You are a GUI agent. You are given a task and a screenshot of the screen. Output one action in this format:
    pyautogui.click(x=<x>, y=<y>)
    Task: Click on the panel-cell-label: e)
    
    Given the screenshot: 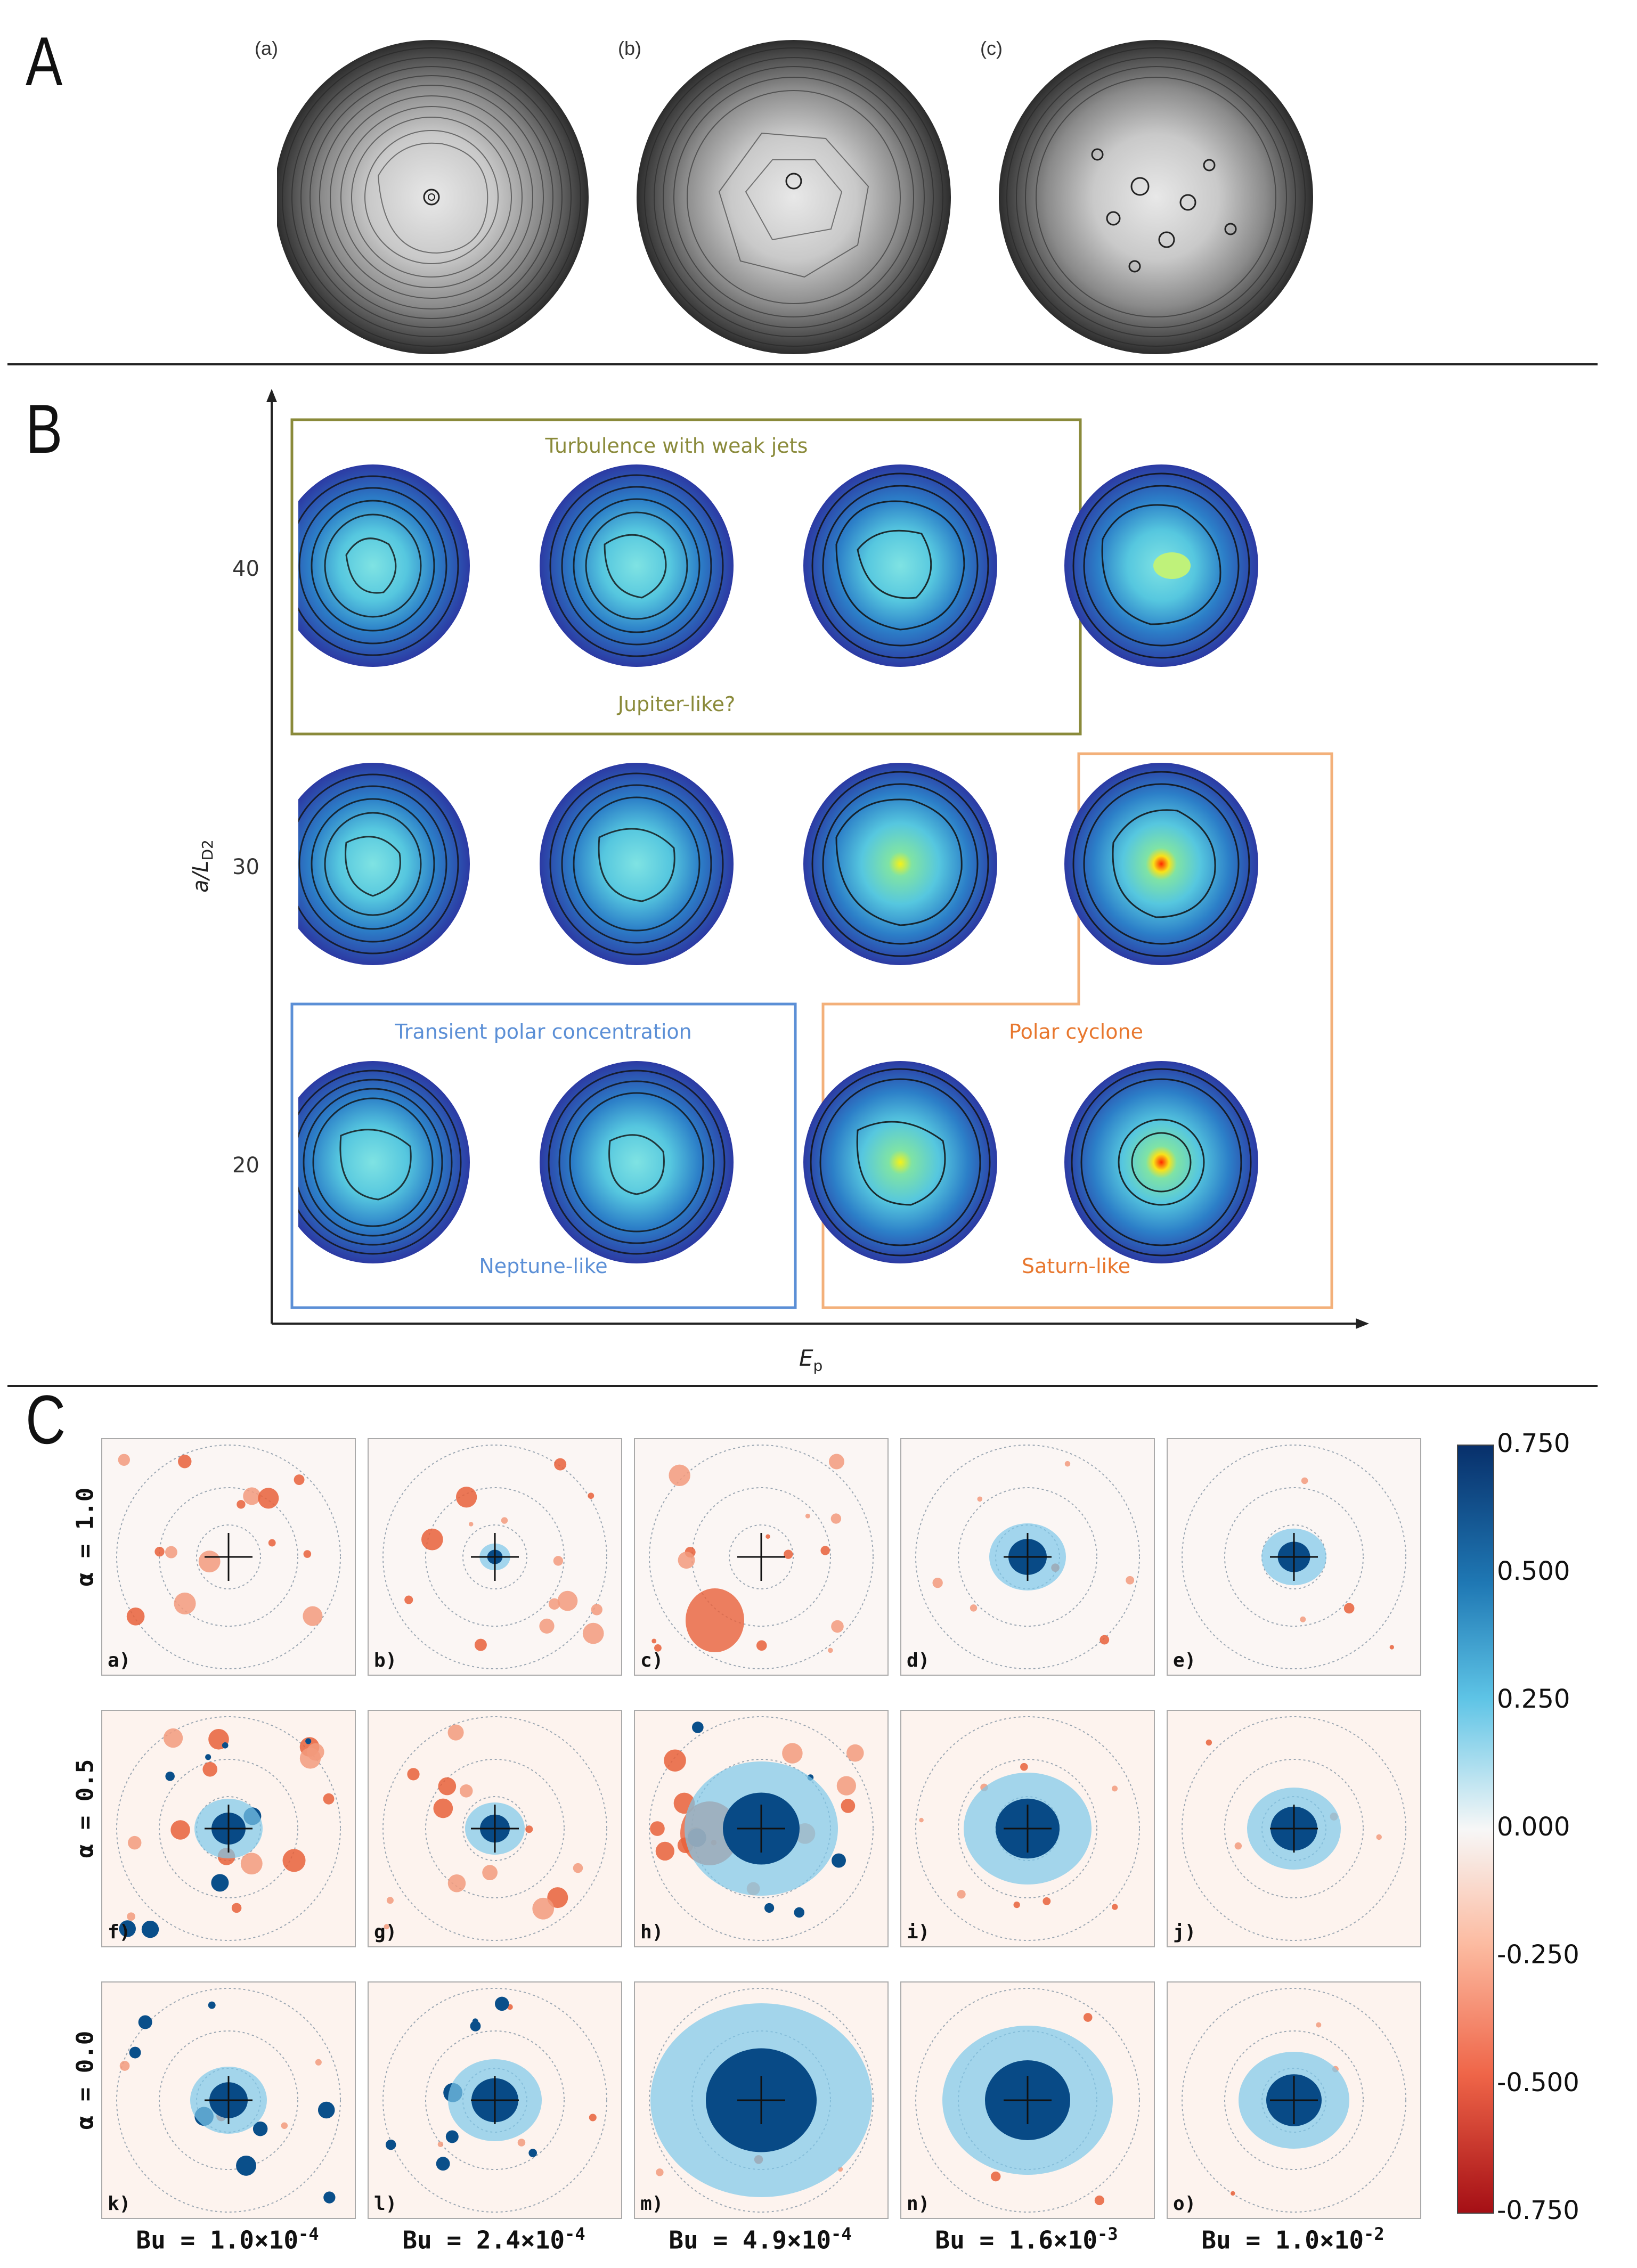 What is the action you would take?
    pyautogui.click(x=1184, y=1661)
    